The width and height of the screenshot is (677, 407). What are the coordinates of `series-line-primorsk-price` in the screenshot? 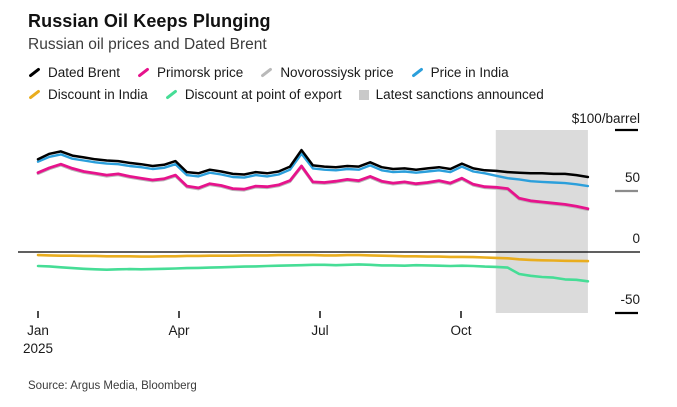 It's located at (313, 186).